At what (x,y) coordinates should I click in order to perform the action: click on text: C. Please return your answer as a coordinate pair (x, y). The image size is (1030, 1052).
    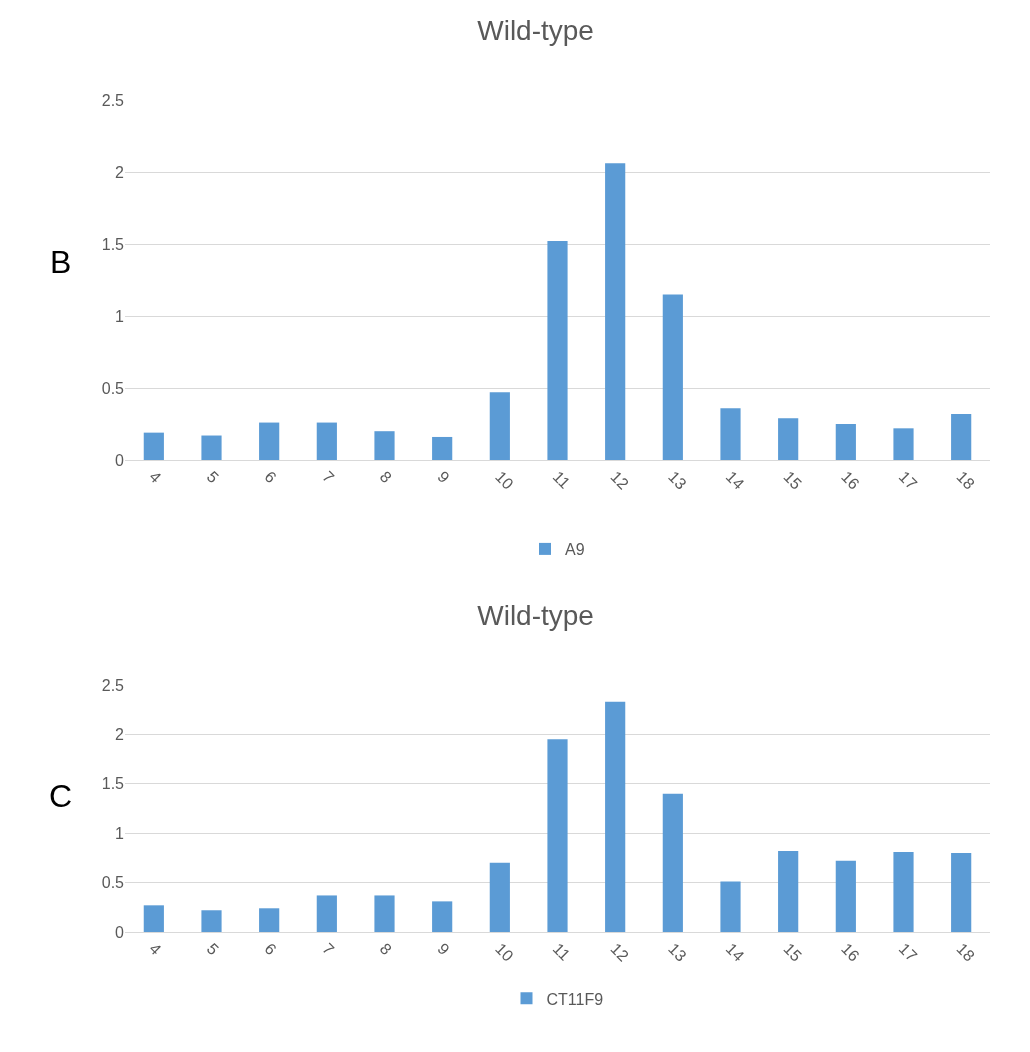
    Looking at the image, I should click on (61, 796).